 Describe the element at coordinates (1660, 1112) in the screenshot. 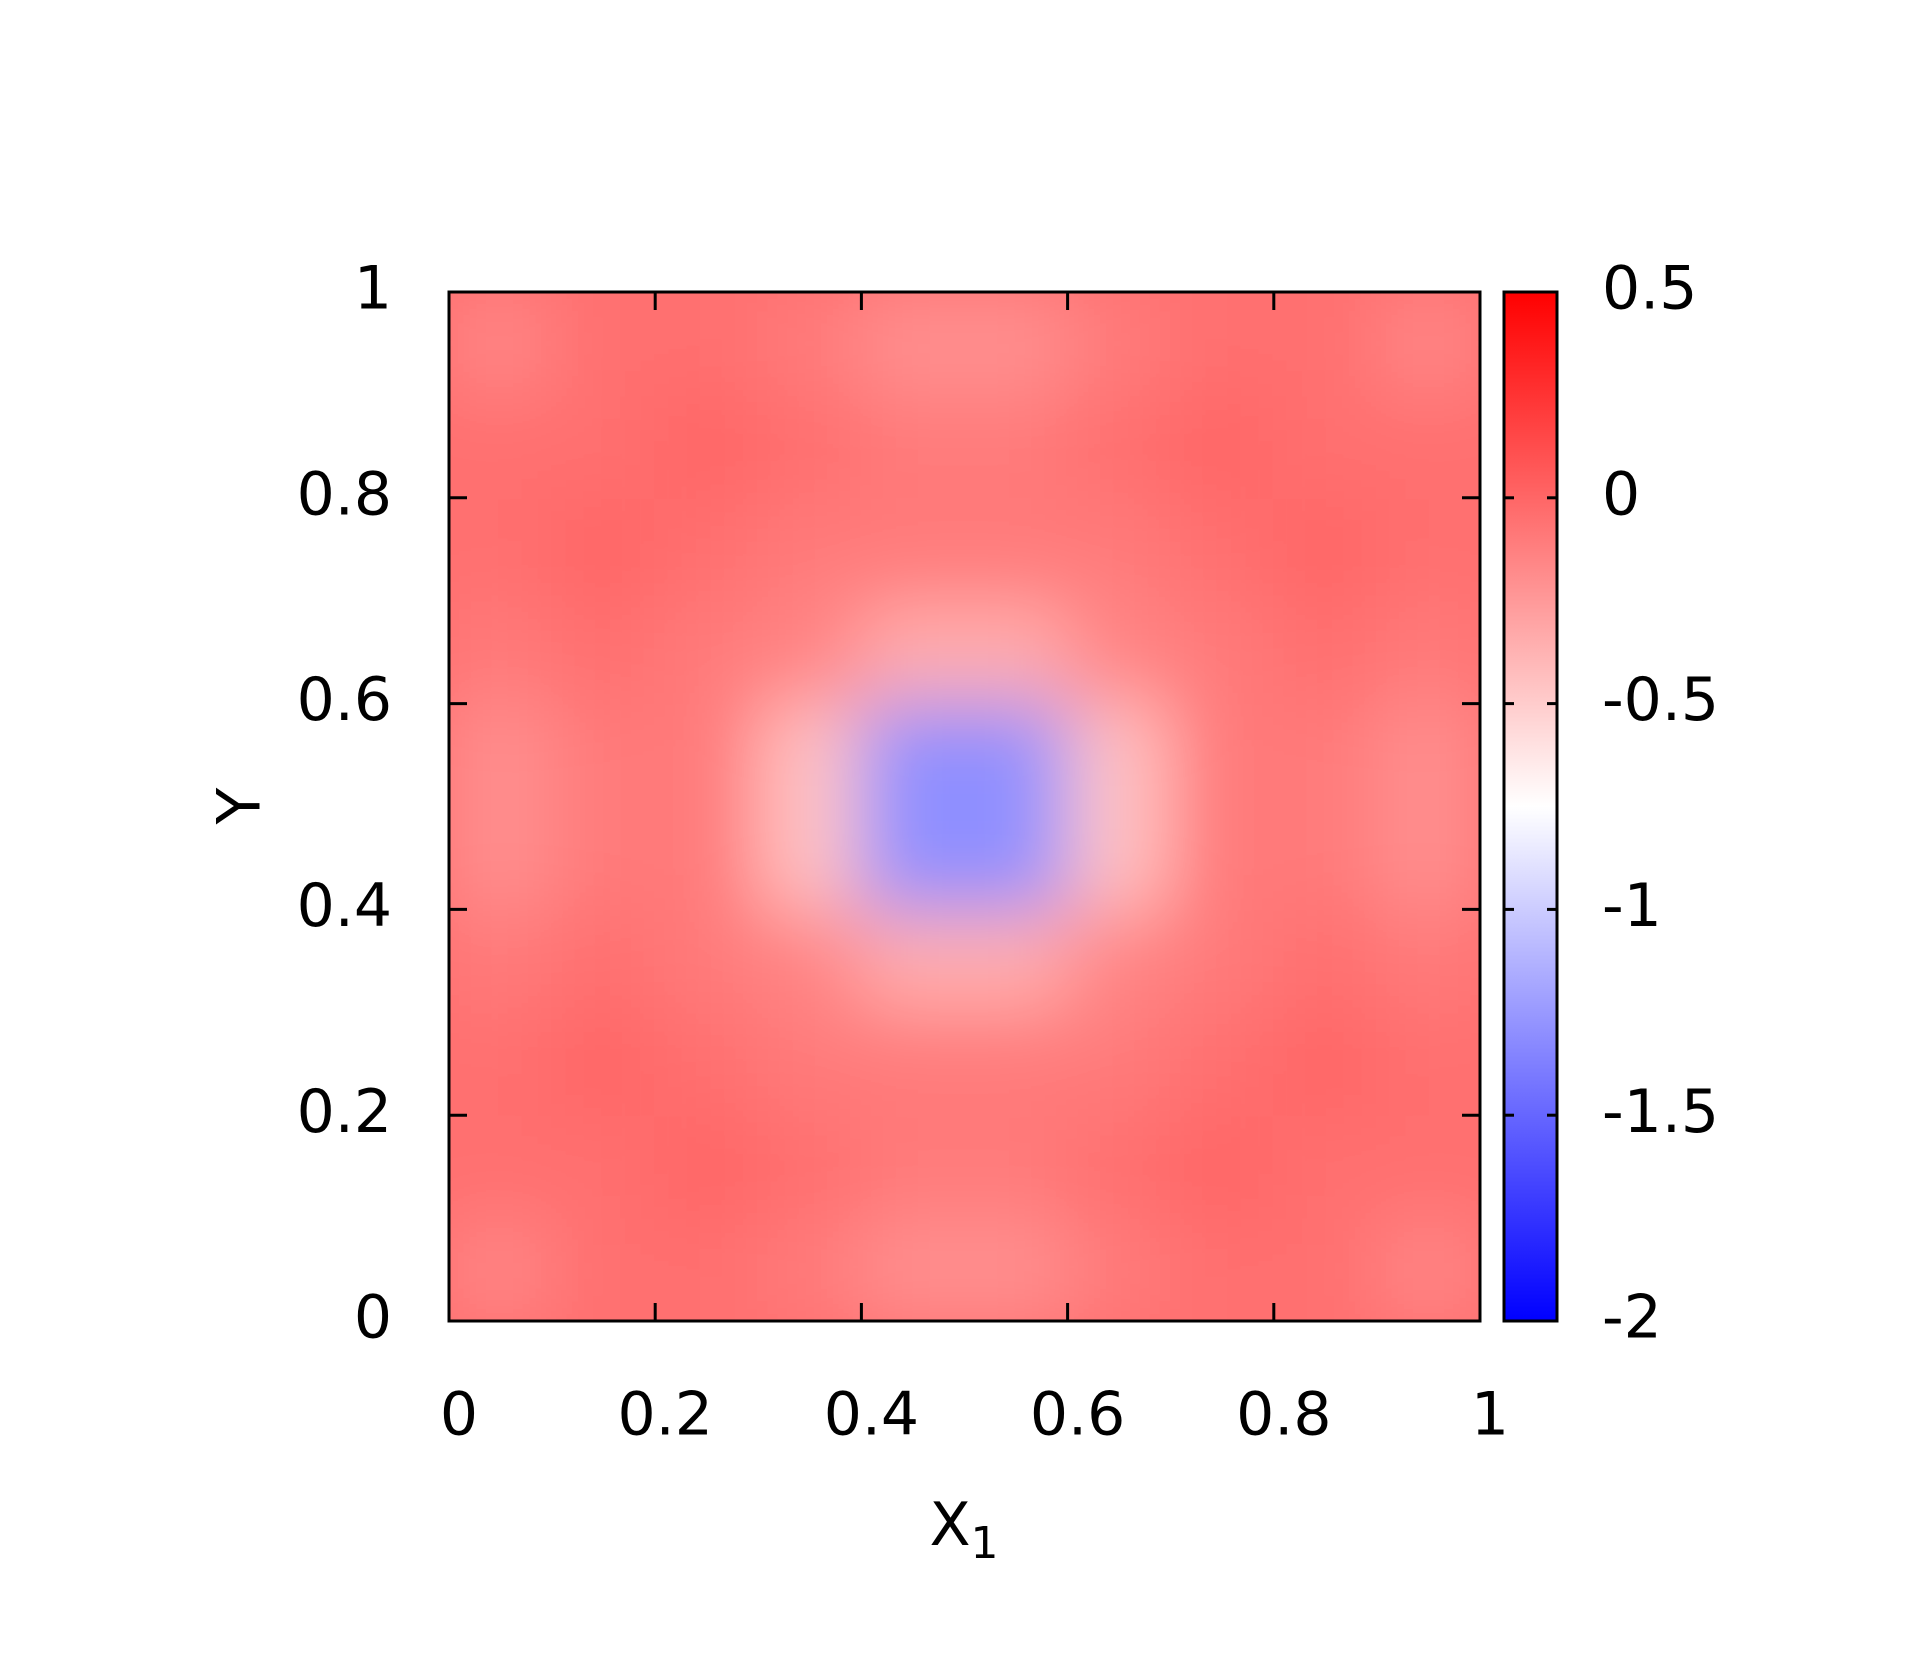

I see `colorbar-tick-label: -1.5` at that location.